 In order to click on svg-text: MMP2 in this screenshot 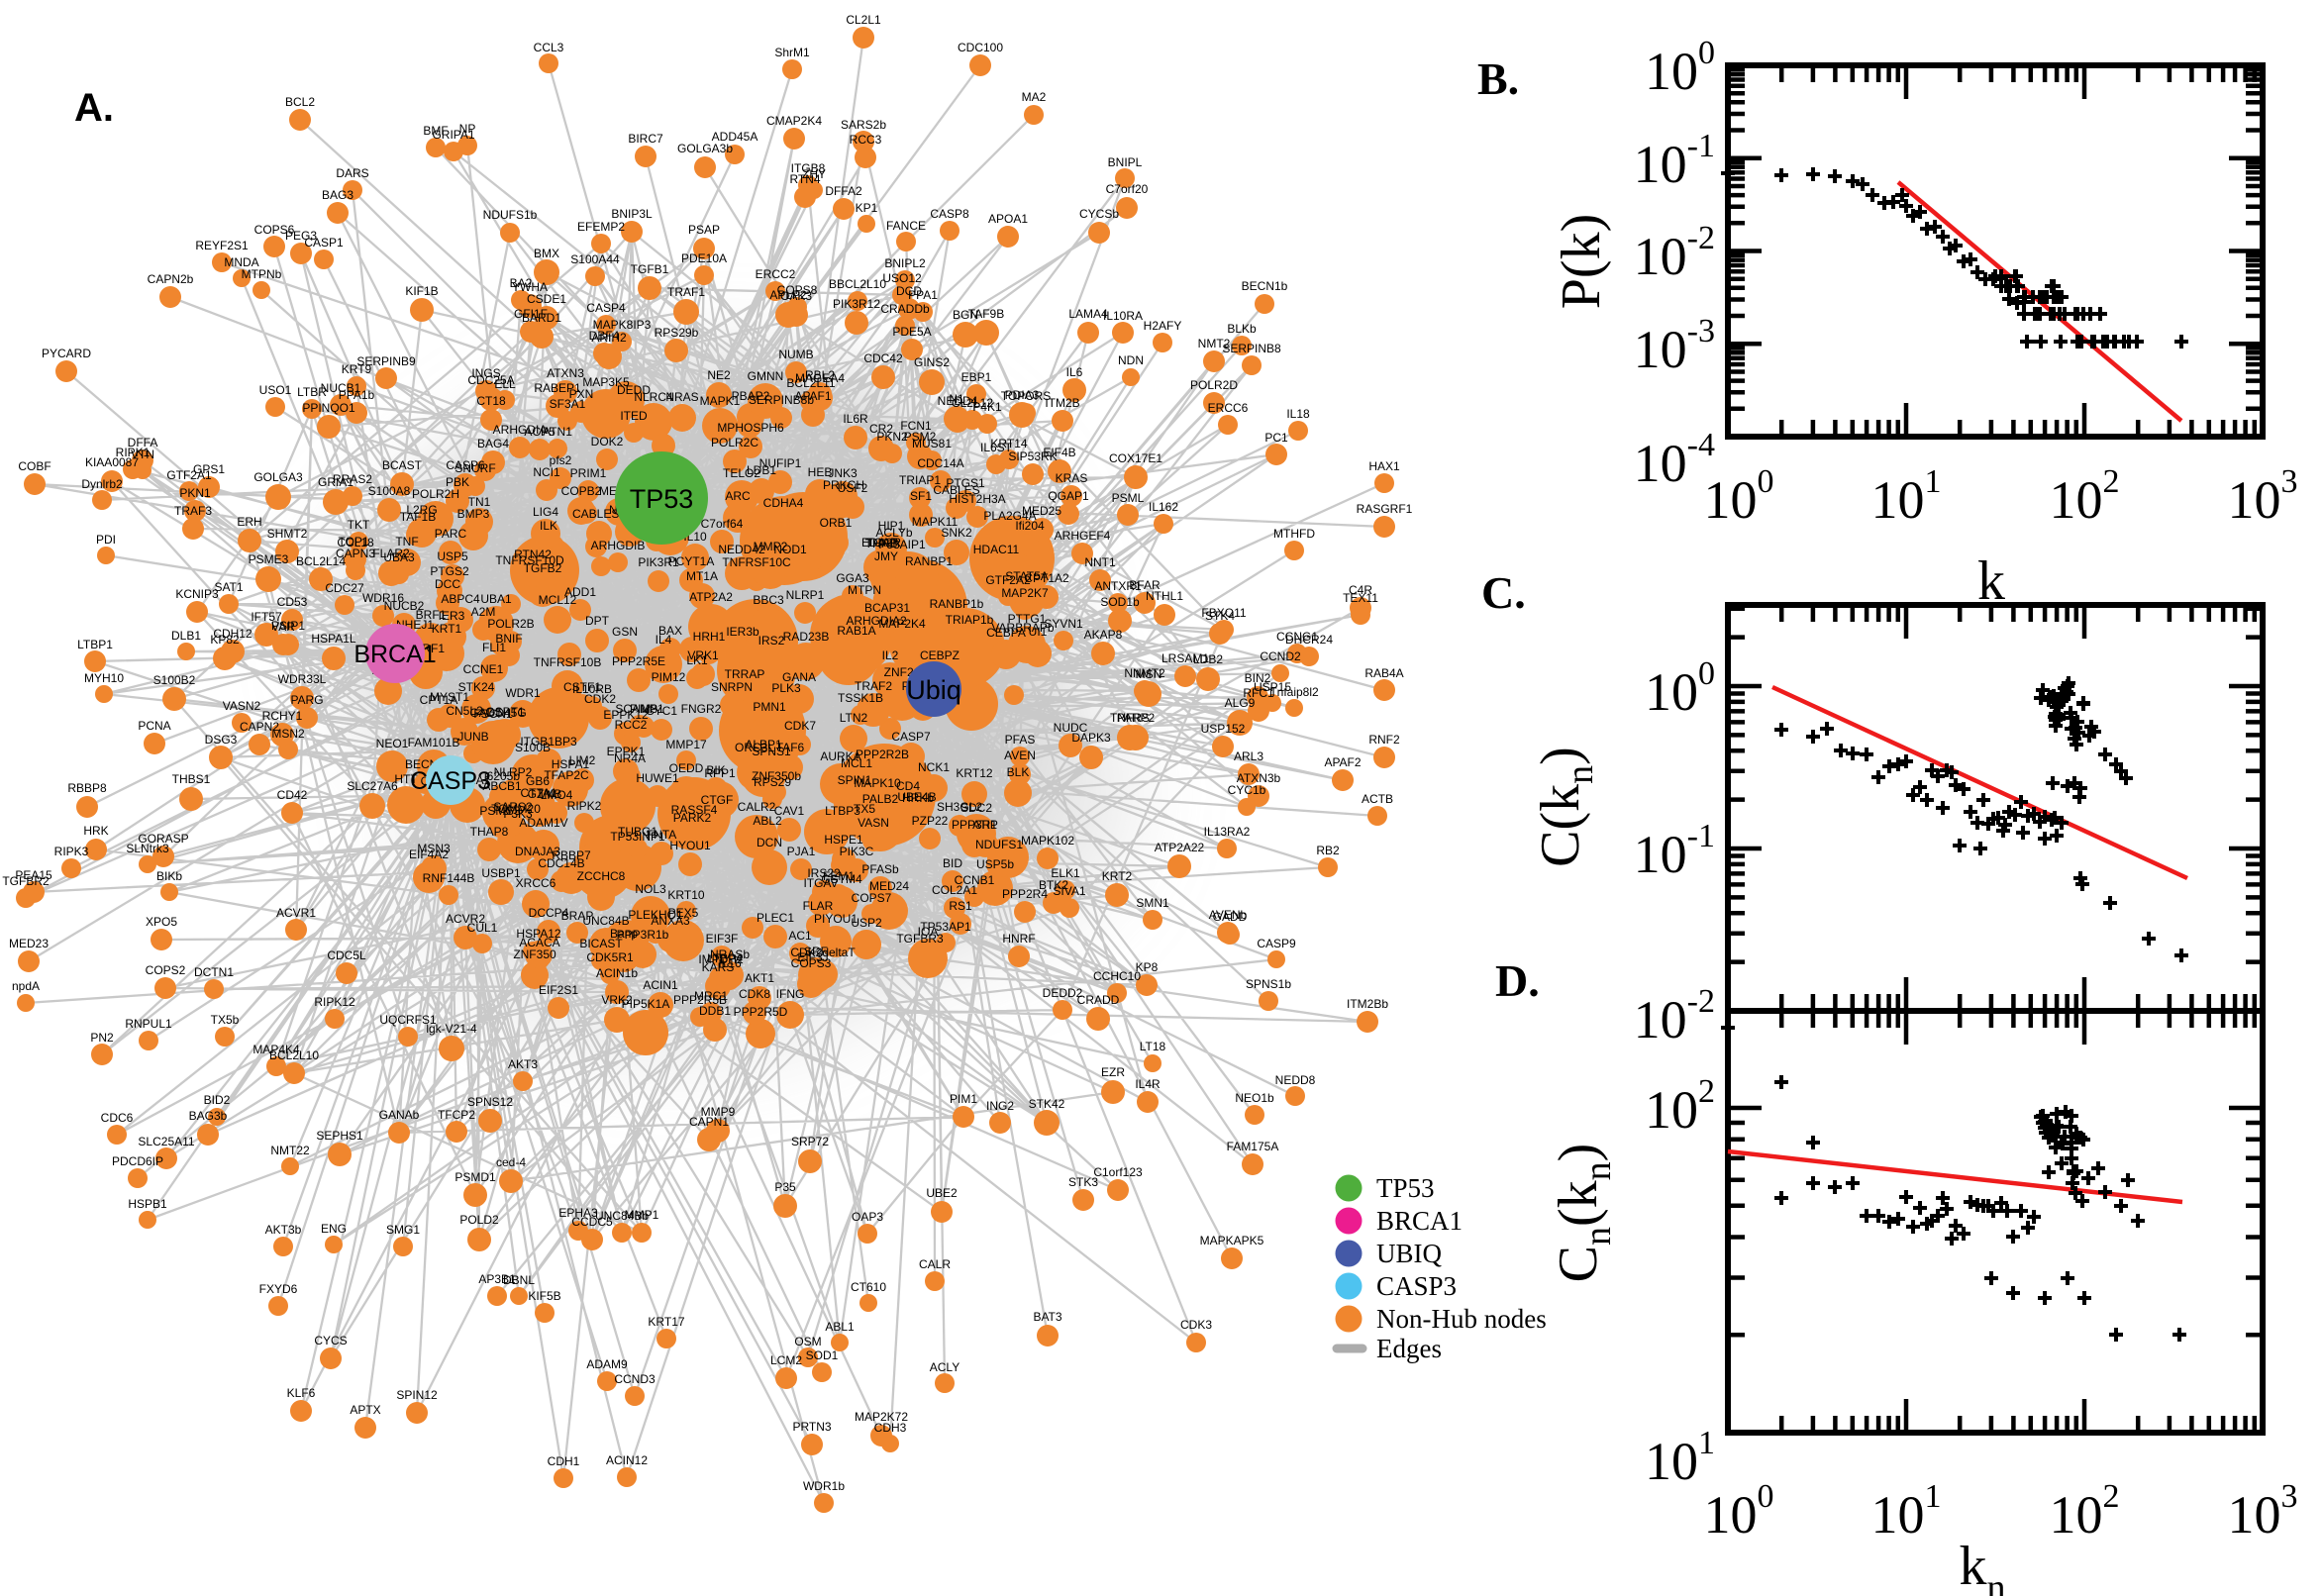, I will do `click(771, 546)`.